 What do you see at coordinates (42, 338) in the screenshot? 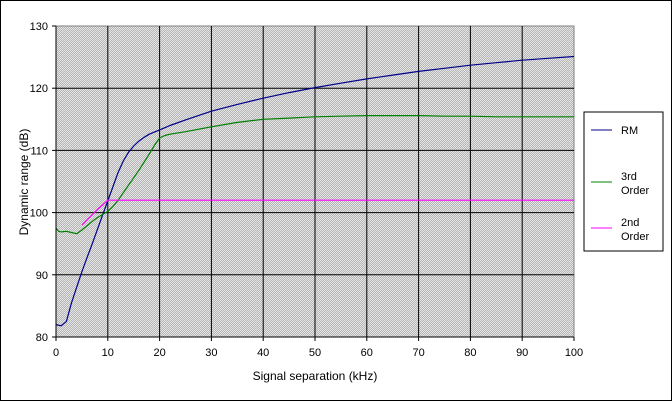
I see `y-tick-label: 80` at bounding box center [42, 338].